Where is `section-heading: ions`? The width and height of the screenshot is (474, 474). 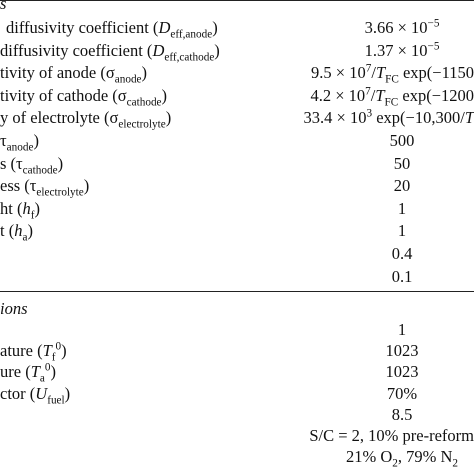 section-heading: ions is located at coordinates (14, 308).